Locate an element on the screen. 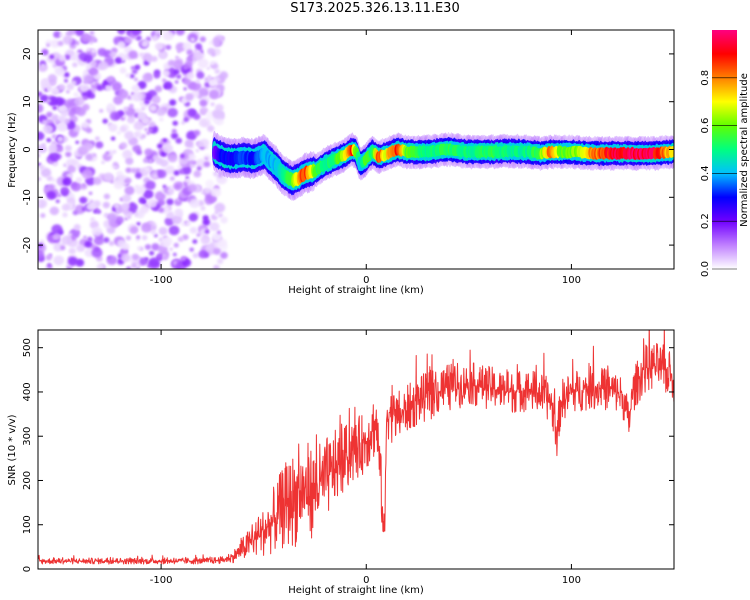  snr-y-label: SNR (10 * v/v) is located at coordinates (12, 449).